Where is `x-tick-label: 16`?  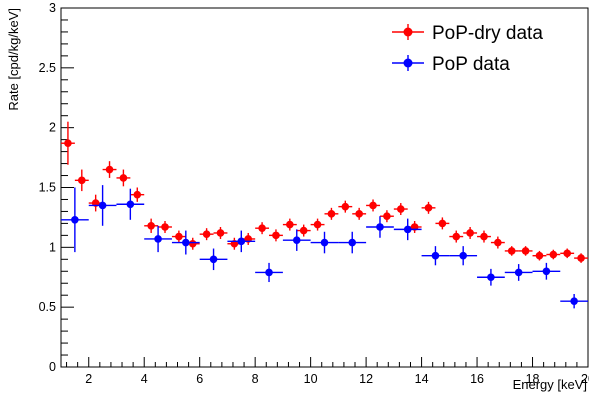 x-tick-label: 16 is located at coordinates (477, 379).